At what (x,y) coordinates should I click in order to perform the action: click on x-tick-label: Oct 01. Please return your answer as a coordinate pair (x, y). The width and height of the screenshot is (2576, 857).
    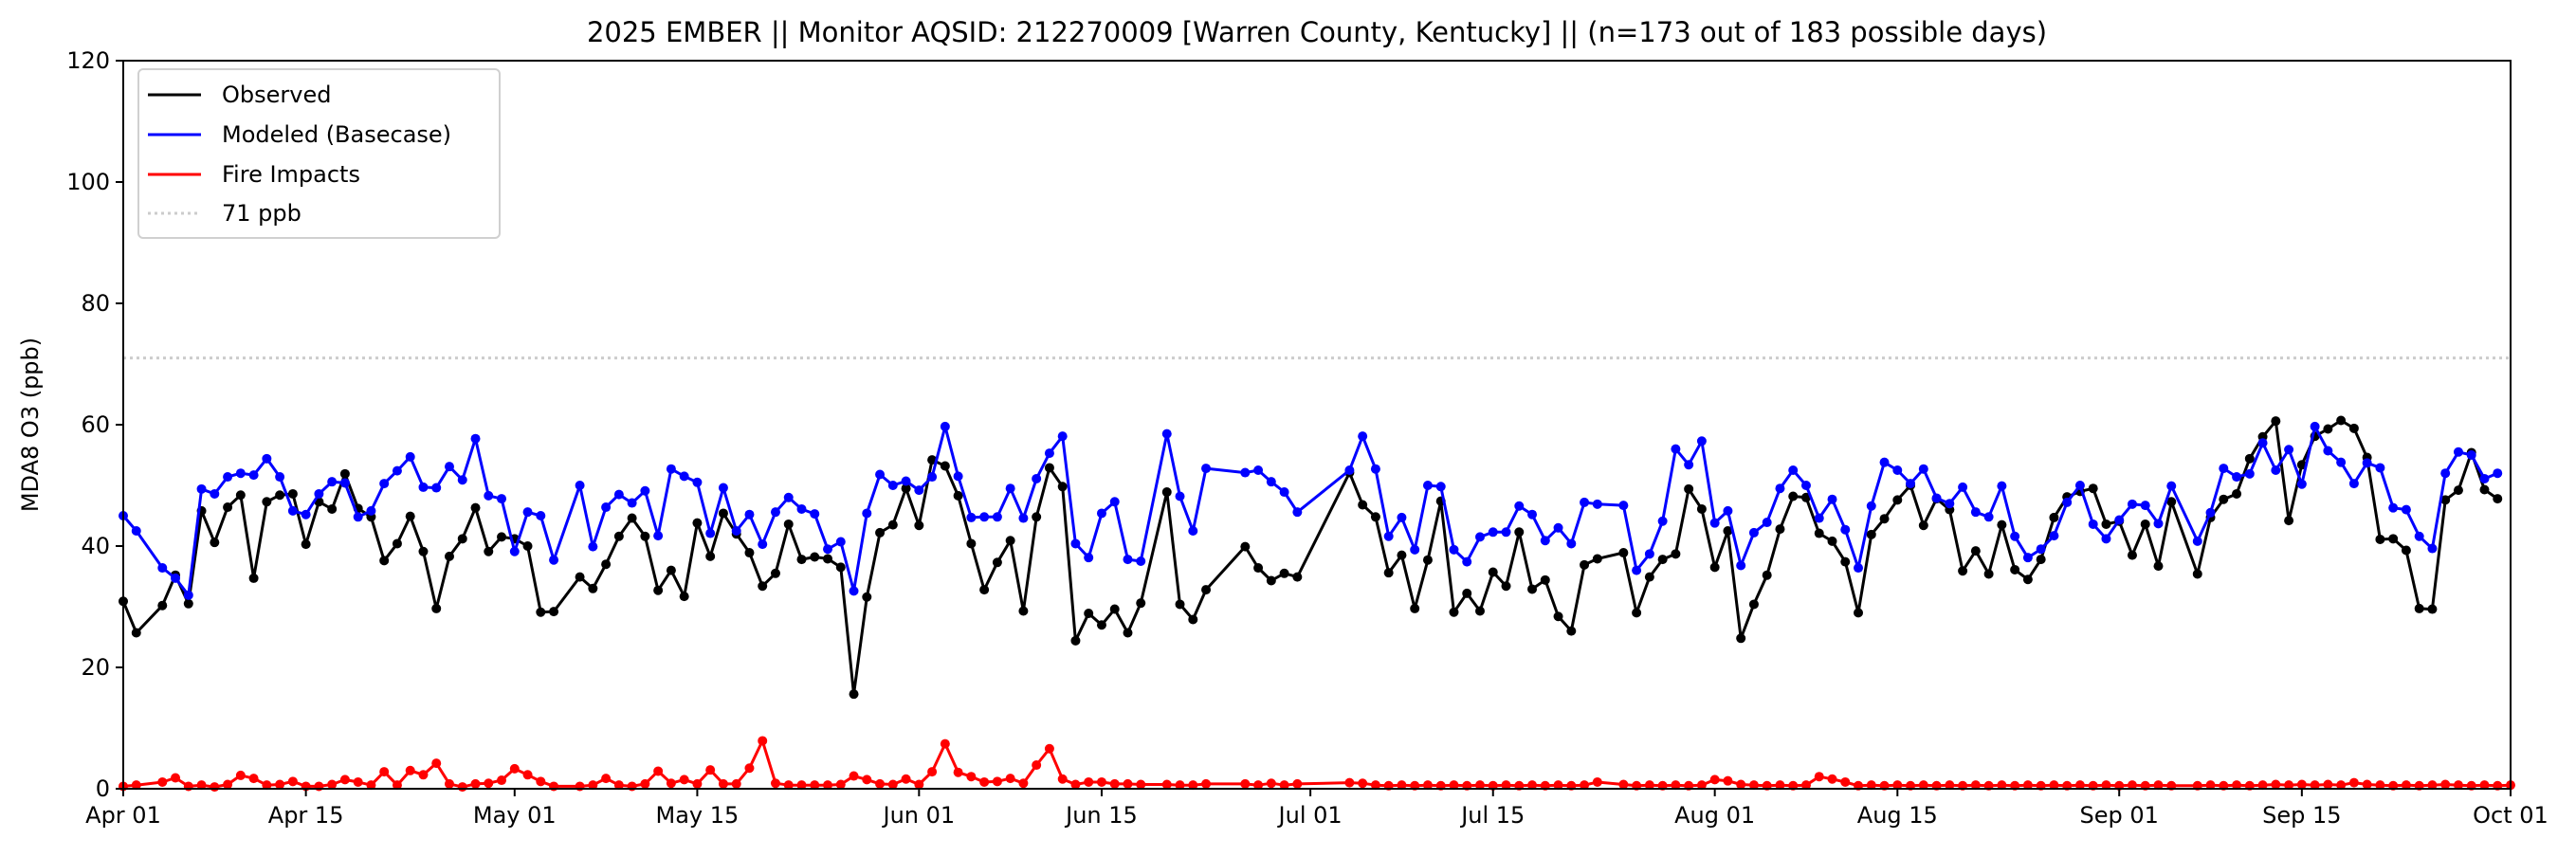
    Looking at the image, I should click on (2511, 815).